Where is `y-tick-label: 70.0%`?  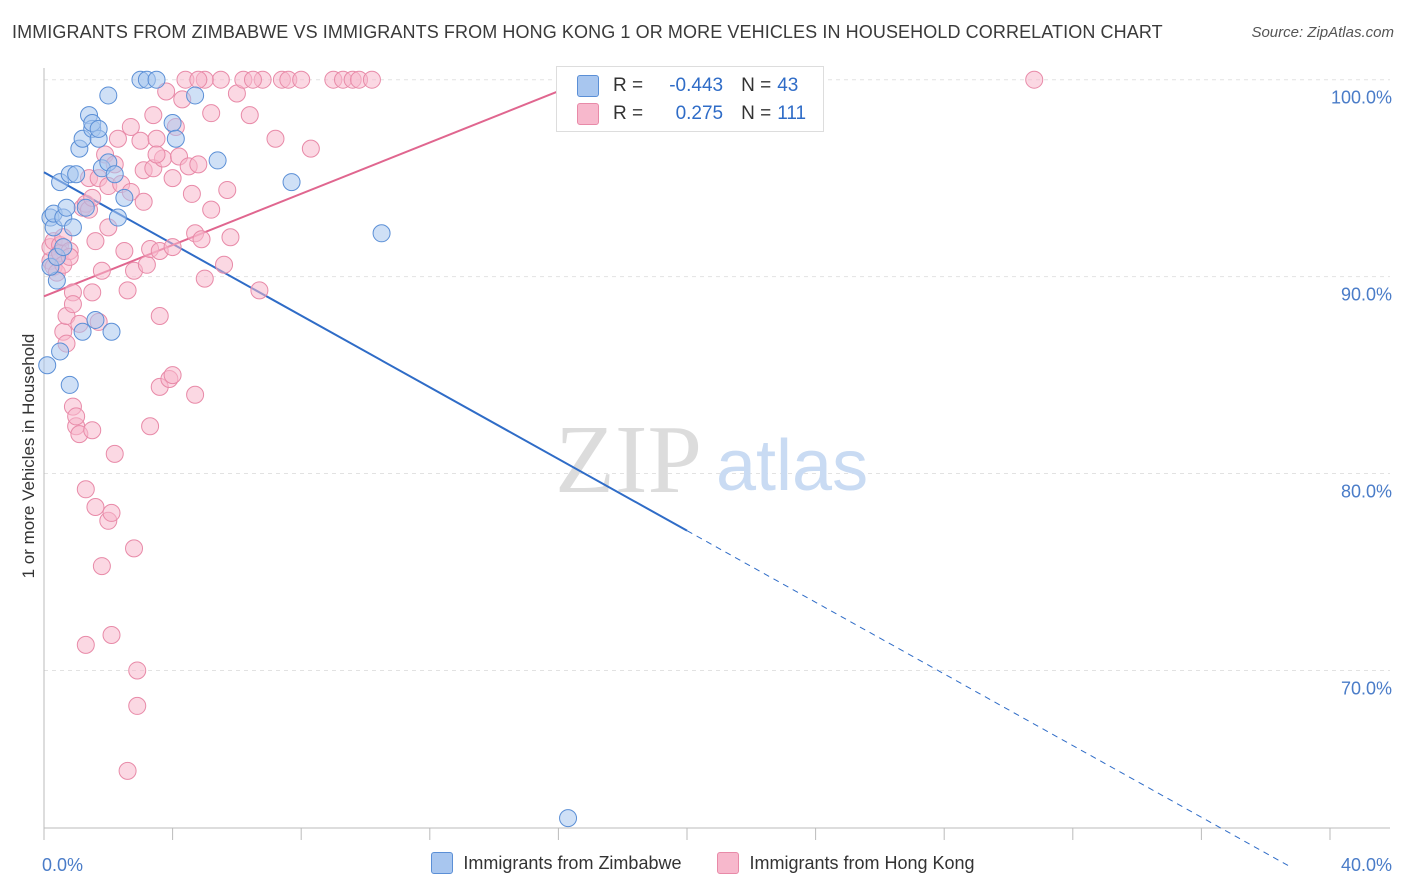
y-tick-label: 70.0% is located at coordinates (1366, 688).